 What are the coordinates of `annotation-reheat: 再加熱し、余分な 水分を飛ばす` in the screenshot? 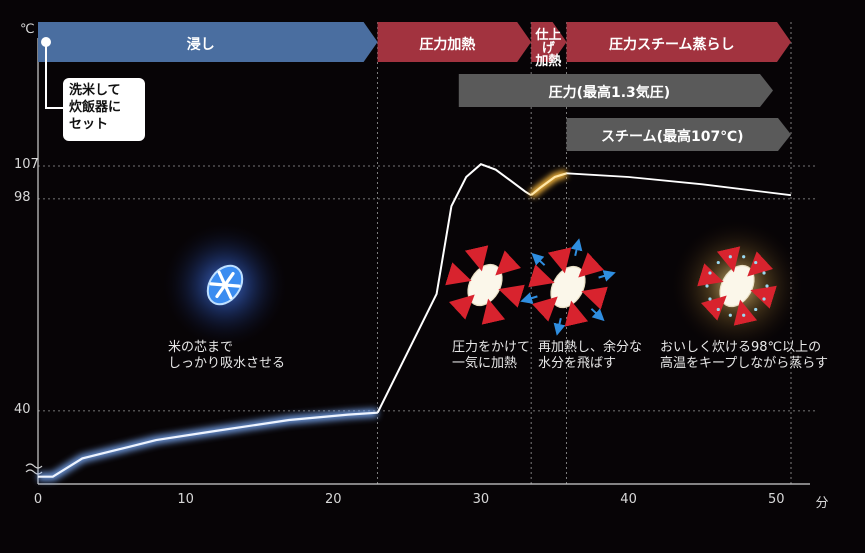 It's located at (590, 355).